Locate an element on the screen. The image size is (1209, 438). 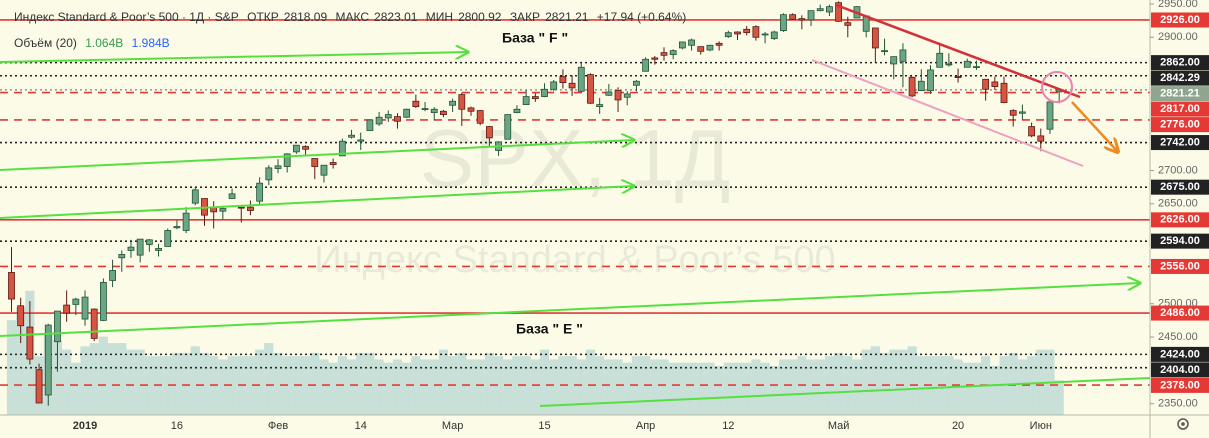
y-tick-label: 2950.00 is located at coordinates (1178, 5).